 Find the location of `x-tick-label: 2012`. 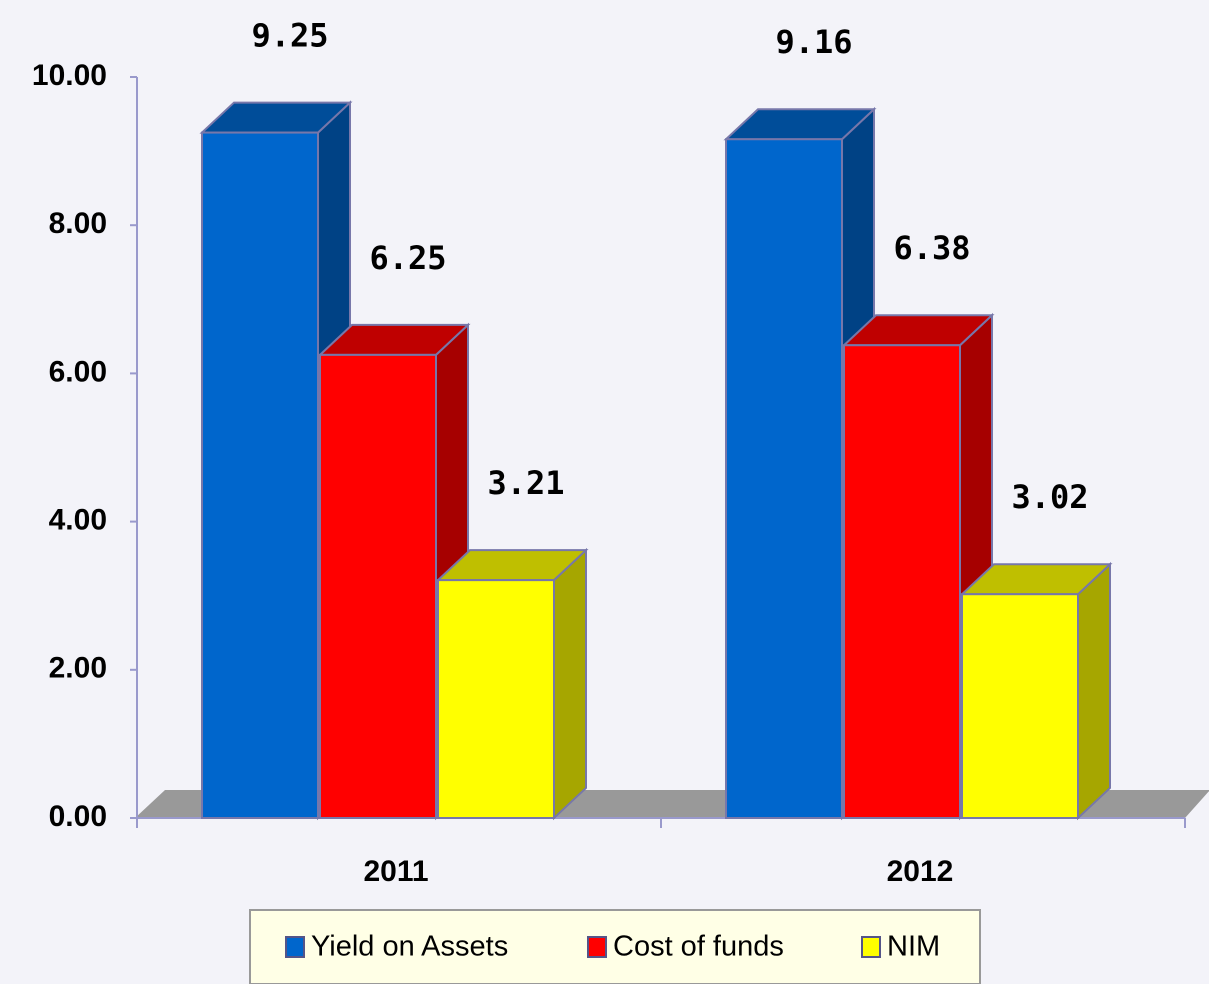

x-tick-label: 2012 is located at coordinates (920, 871).